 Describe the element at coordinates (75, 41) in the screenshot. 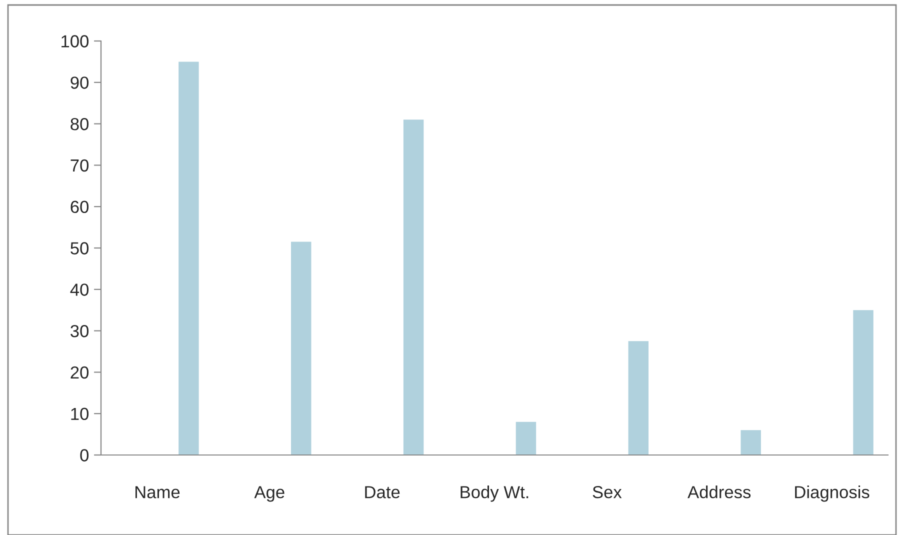

I see `y-tick-label: 100` at that location.